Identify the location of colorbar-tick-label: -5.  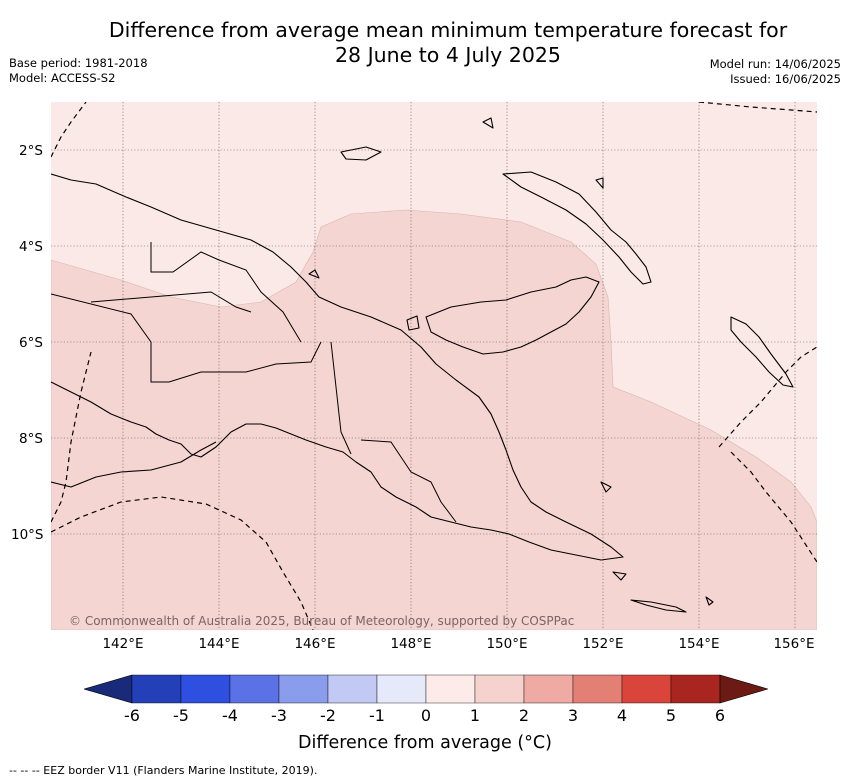
(181, 715).